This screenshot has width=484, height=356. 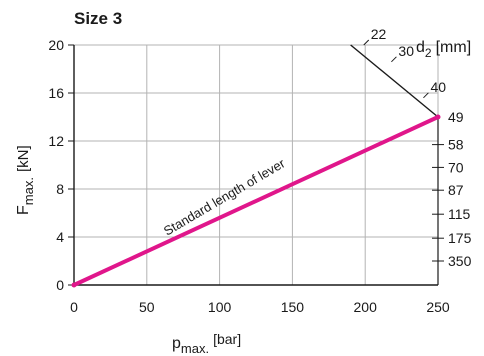 What do you see at coordinates (147, 307) in the screenshot?
I see `x-tick-label: 50` at bounding box center [147, 307].